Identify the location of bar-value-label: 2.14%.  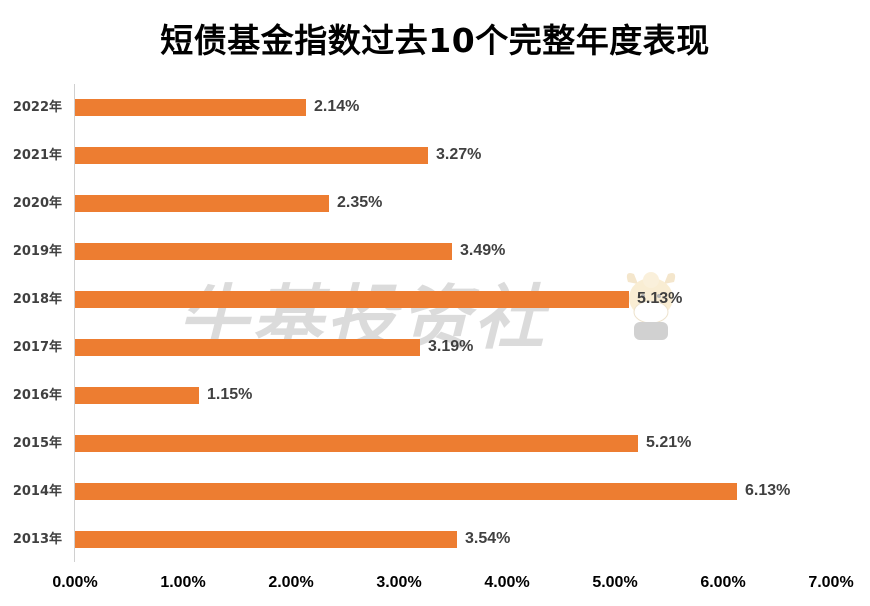
(337, 106).